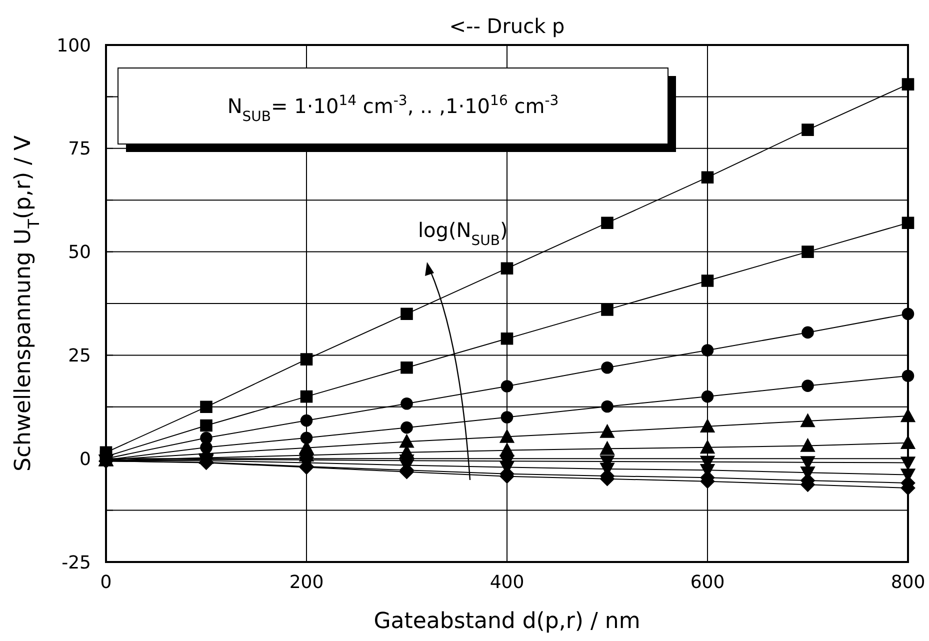 Image resolution: width=929 pixels, height=641 pixels. Describe the element at coordinates (908, 582) in the screenshot. I see `x-tick-label: 800` at that location.